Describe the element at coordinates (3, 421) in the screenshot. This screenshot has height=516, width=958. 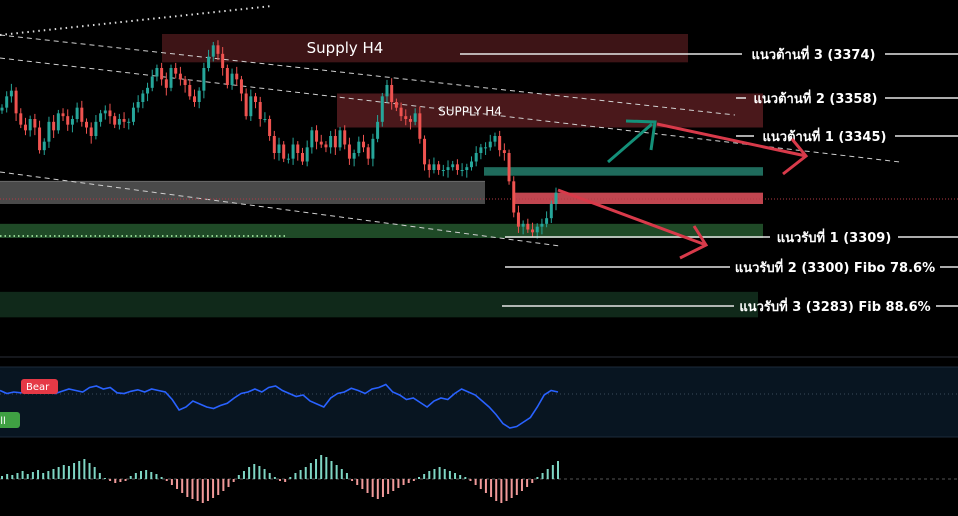
I see `bull-badge-label: Bull` at that location.